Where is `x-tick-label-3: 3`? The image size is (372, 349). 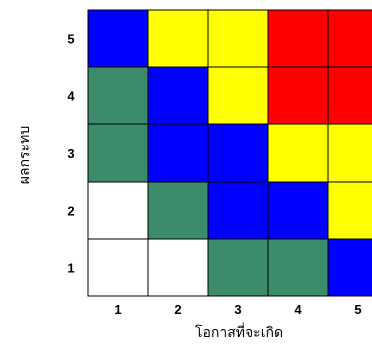 x-tick-label-3: 3 is located at coordinates (237, 309).